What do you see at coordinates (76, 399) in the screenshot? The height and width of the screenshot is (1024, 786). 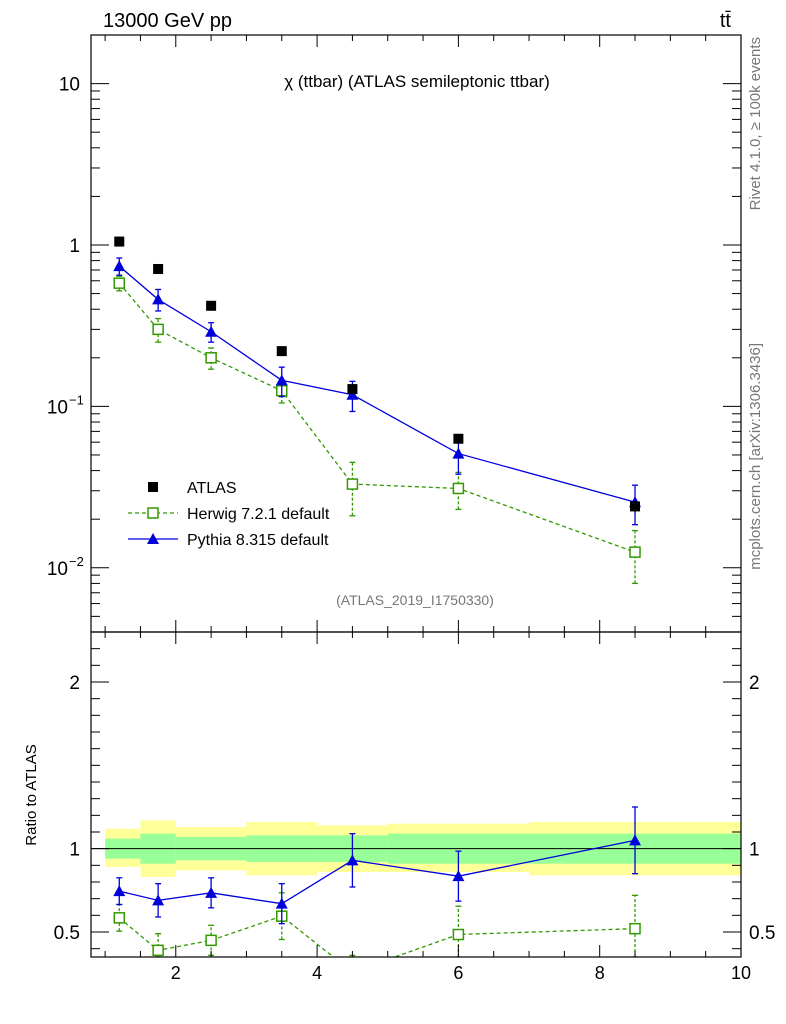 I see `main-y-tick-exponent-1: −1` at bounding box center [76, 399].